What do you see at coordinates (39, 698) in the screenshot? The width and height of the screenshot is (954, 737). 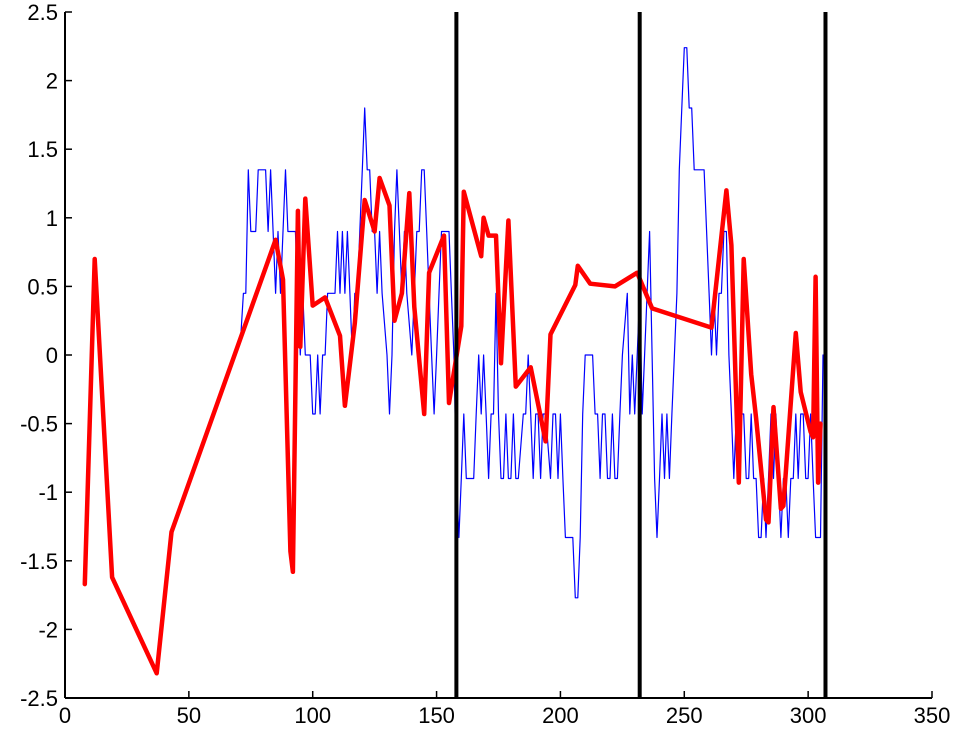 I see `y-tick-label: -2.5` at bounding box center [39, 698].